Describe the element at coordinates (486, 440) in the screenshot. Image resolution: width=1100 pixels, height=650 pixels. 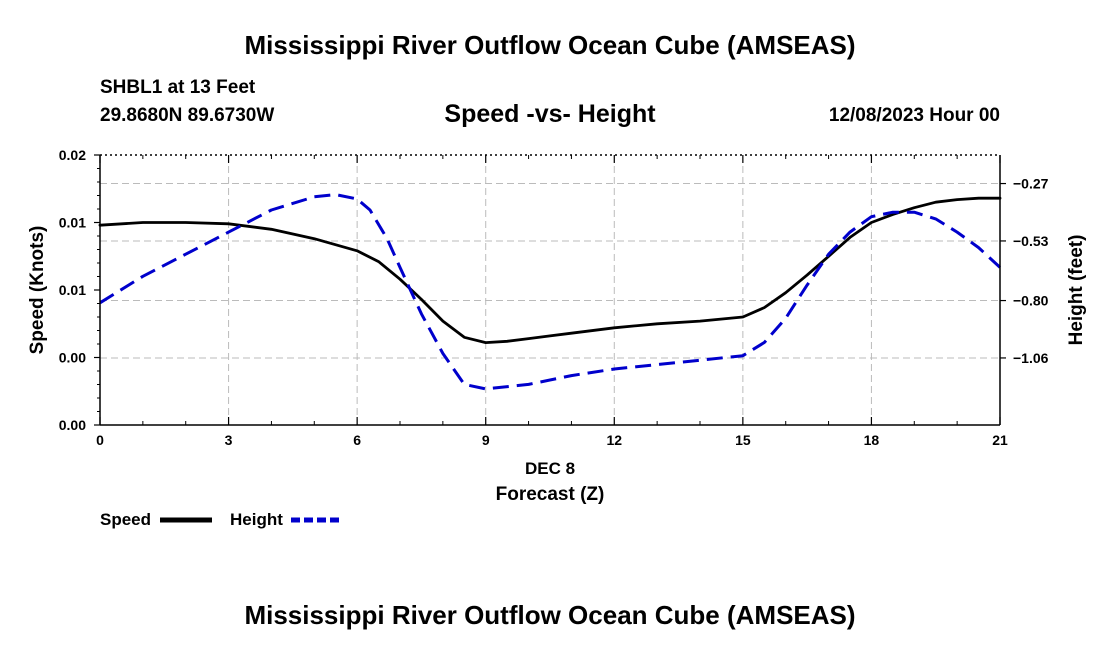
I see `x-tick-label: 9` at that location.